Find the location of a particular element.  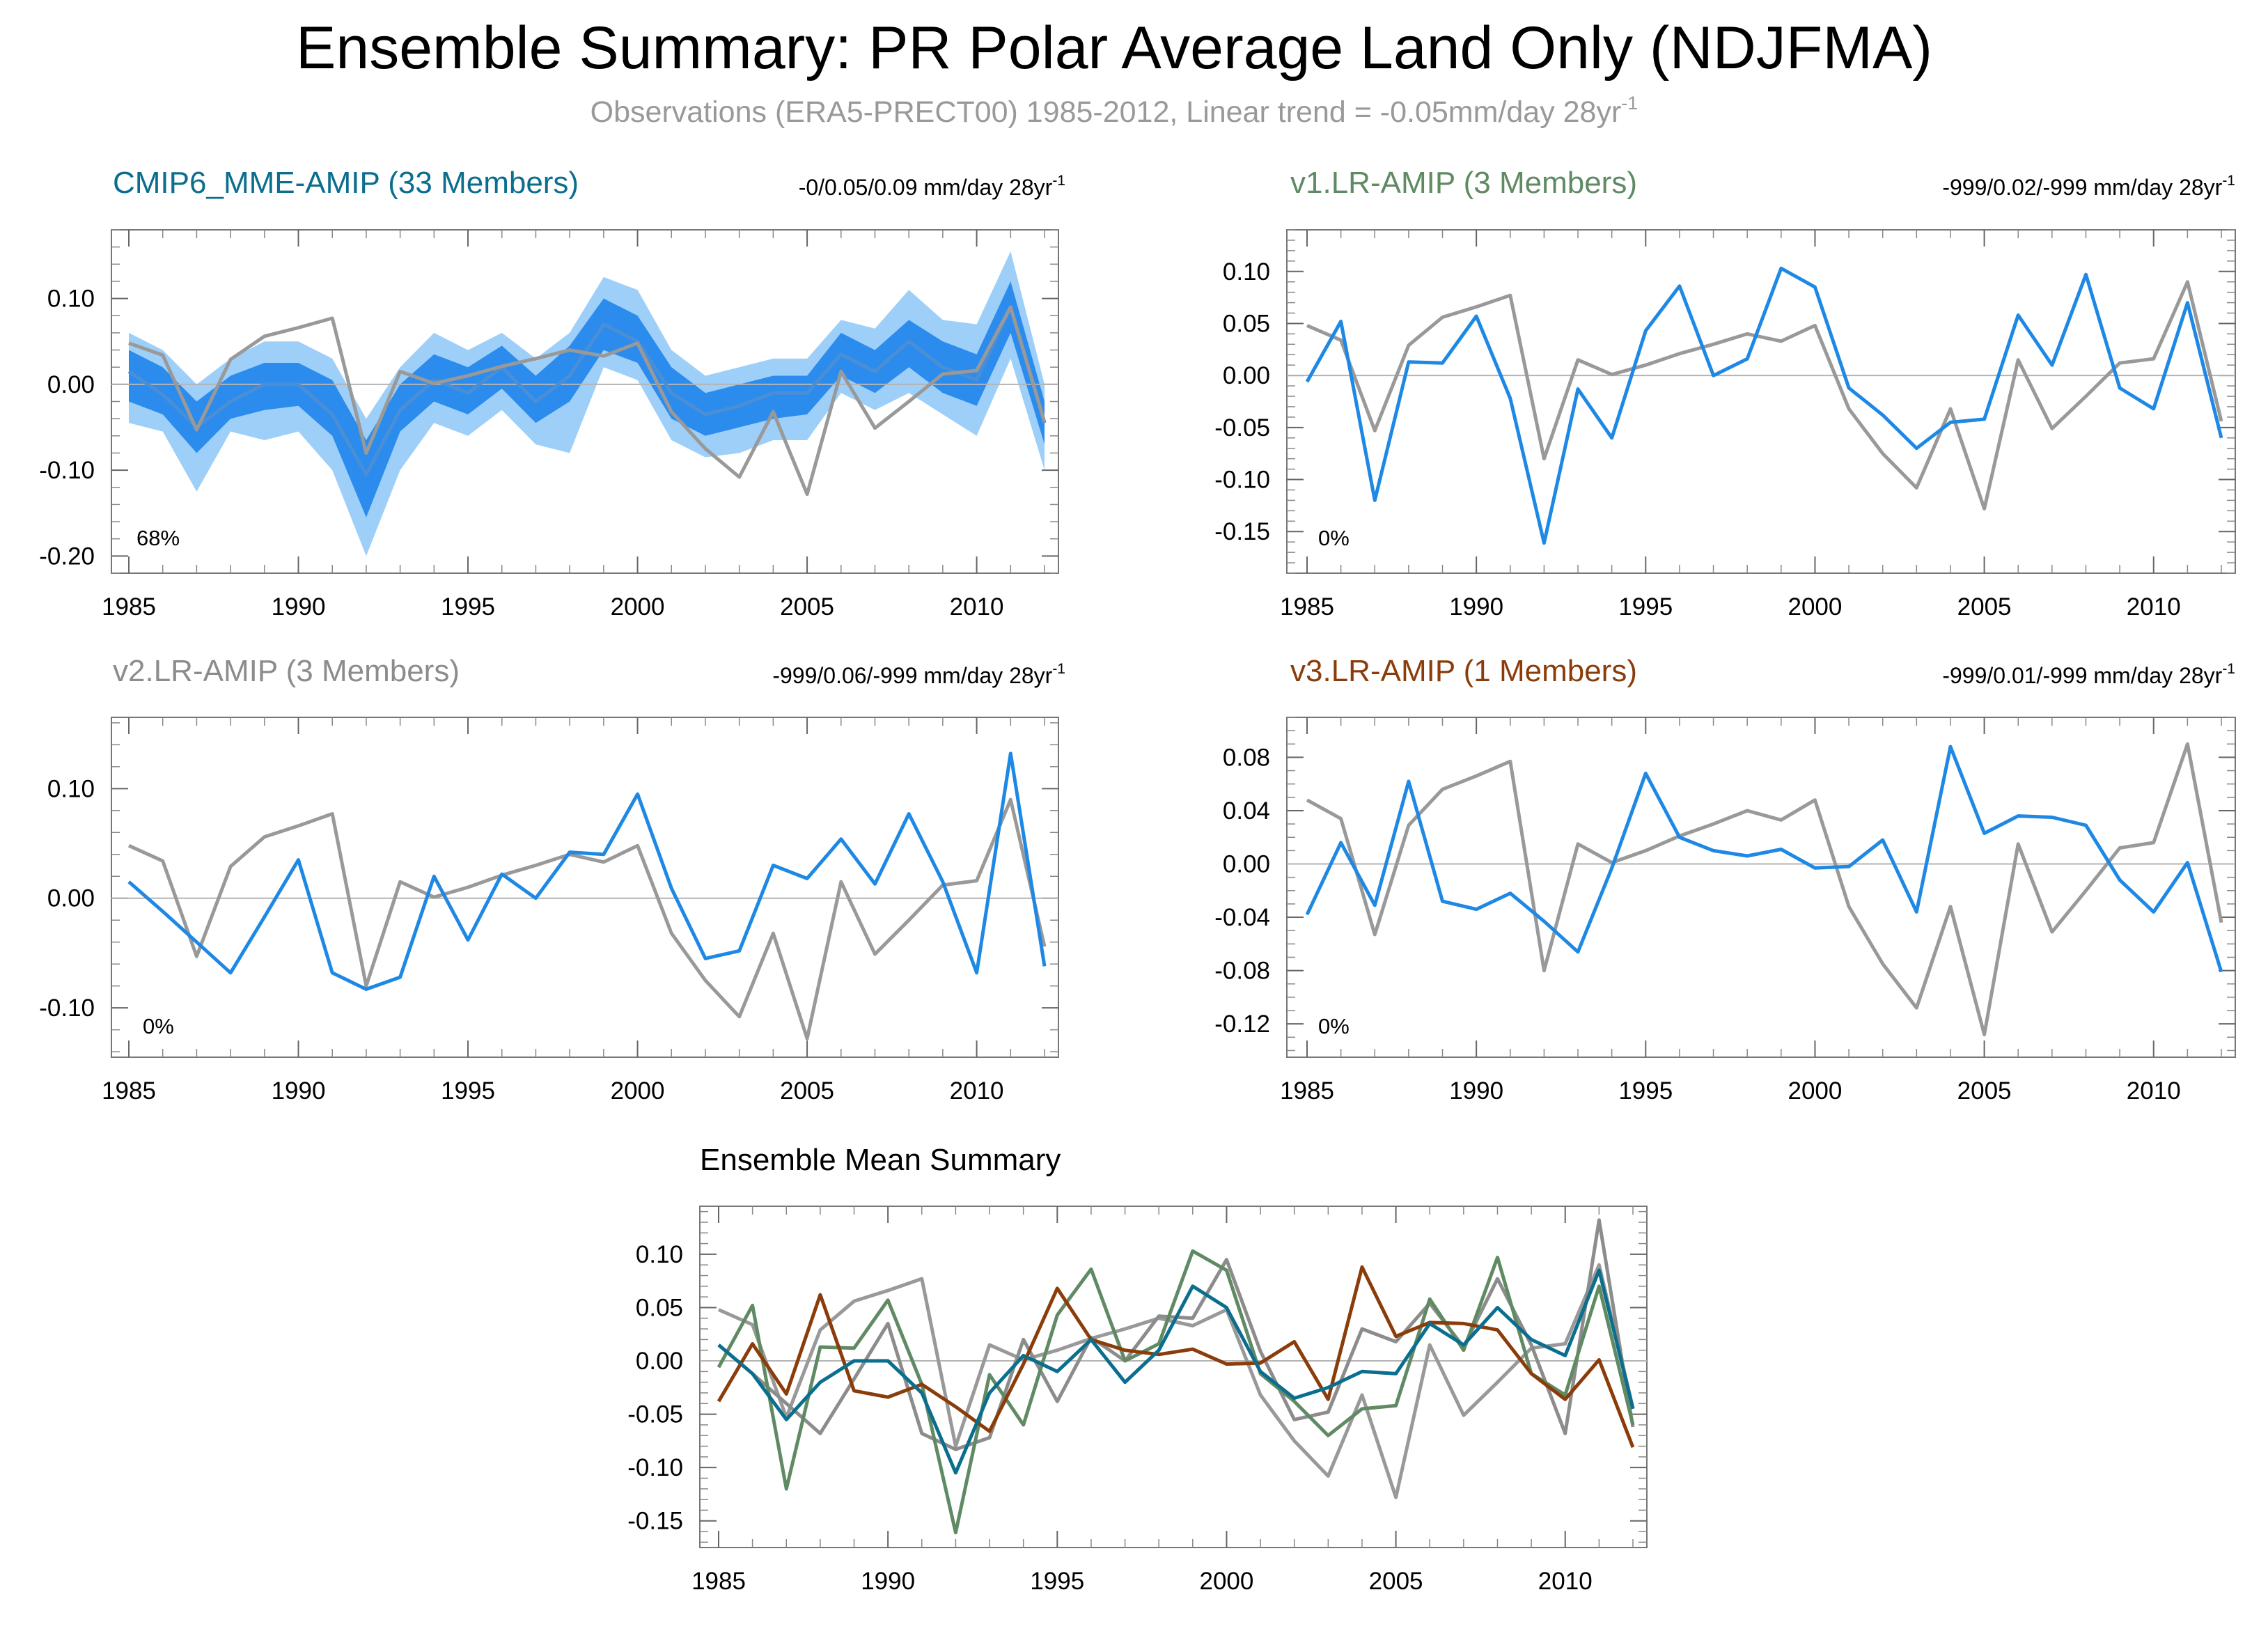

panel-mean-series-cmip6-mme-amip-line is located at coordinates (1176, 1371).